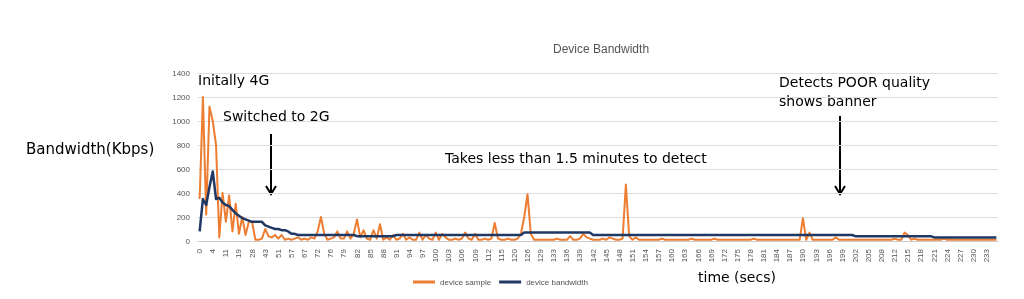  What do you see at coordinates (252, 253) in the screenshot?
I see `x-tick-label: 28` at bounding box center [252, 253].